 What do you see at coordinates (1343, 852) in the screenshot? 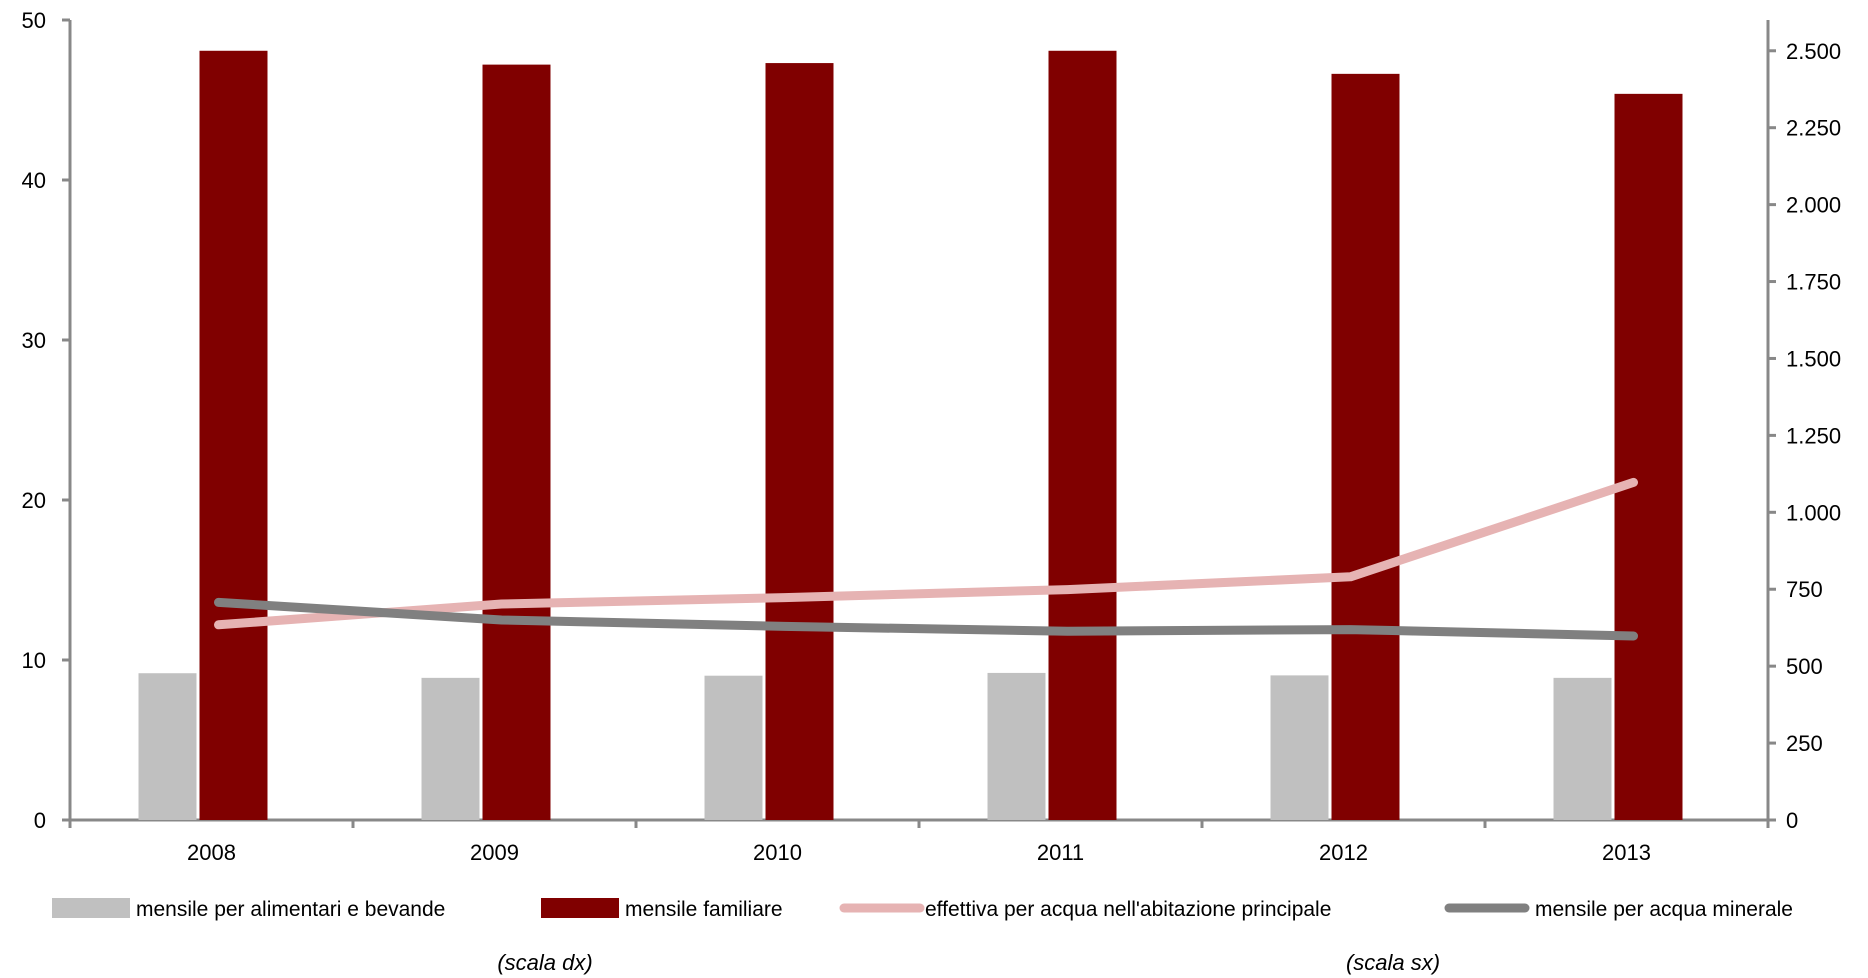
I see `x-tick-label: 2012` at bounding box center [1343, 852].